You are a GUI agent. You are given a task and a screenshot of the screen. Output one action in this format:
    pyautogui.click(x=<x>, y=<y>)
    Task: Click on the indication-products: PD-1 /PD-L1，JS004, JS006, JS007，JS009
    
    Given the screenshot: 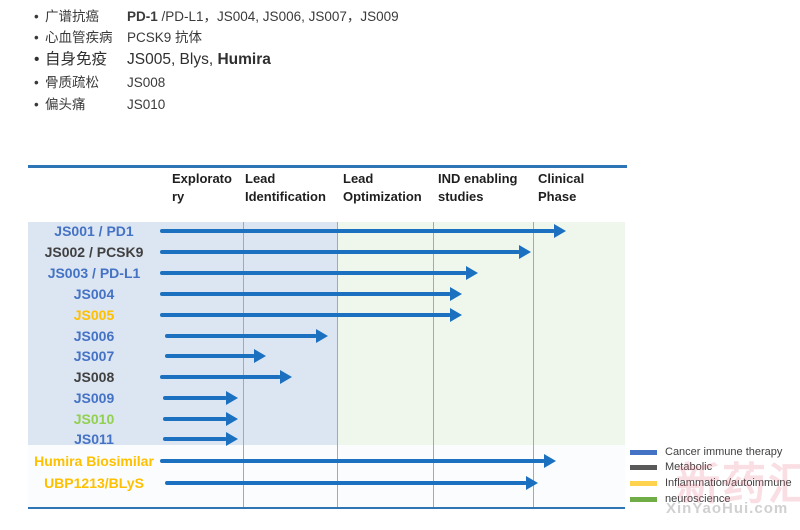 What is the action you would take?
    pyautogui.click(x=263, y=16)
    